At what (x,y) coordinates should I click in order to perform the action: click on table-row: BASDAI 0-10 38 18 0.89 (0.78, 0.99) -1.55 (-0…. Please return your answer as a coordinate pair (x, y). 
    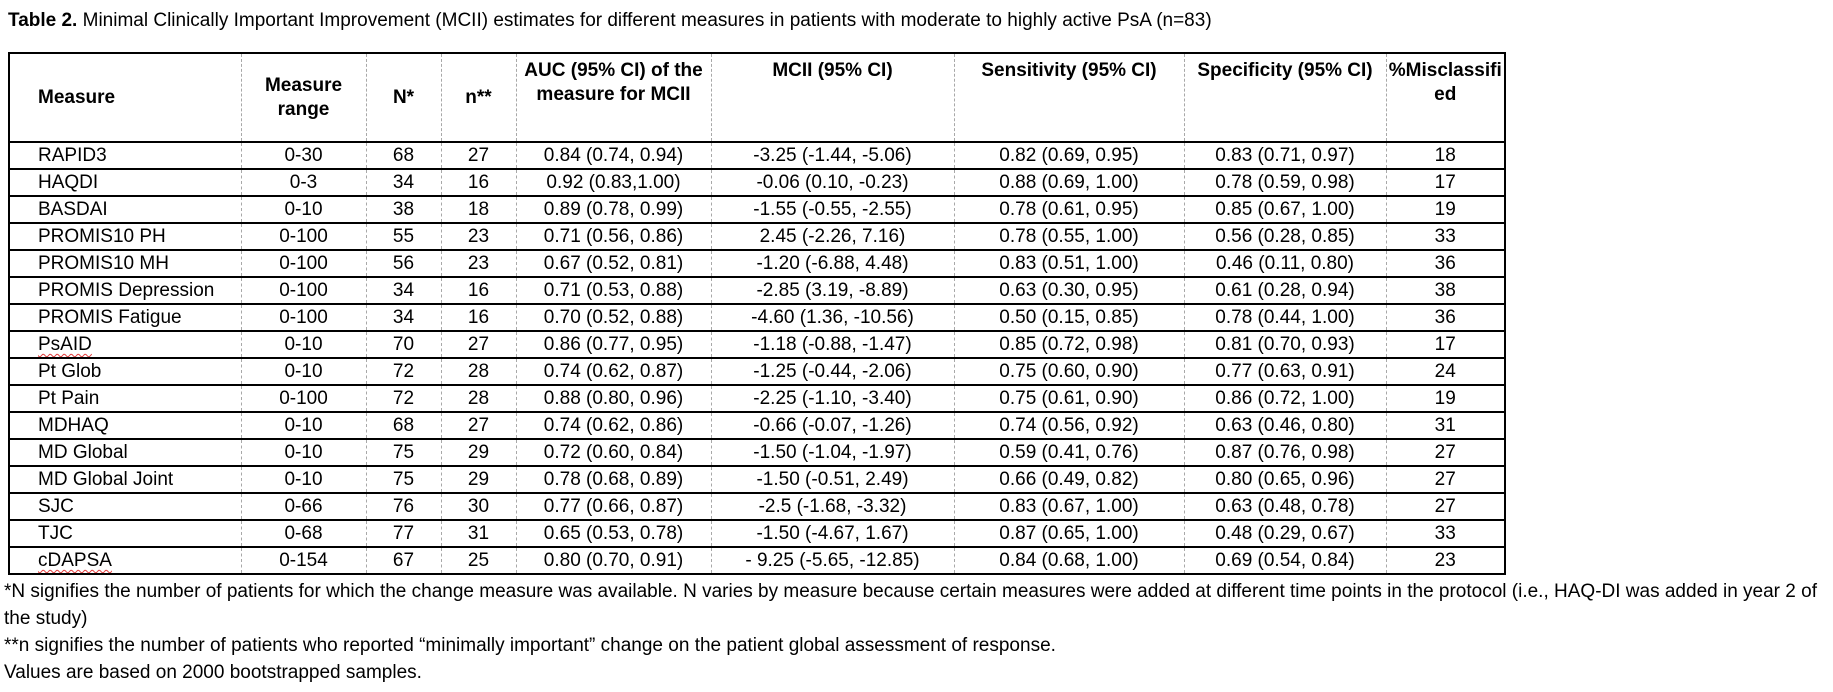
    Looking at the image, I should click on (757, 210).